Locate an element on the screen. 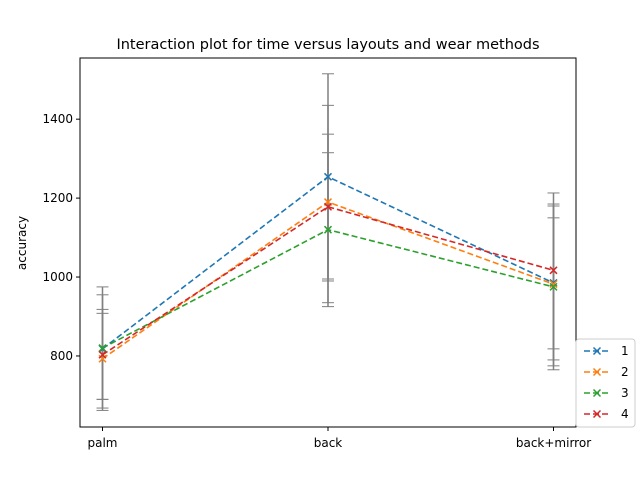 The image size is (640, 480). error-bar is located at coordinates (102, 356).